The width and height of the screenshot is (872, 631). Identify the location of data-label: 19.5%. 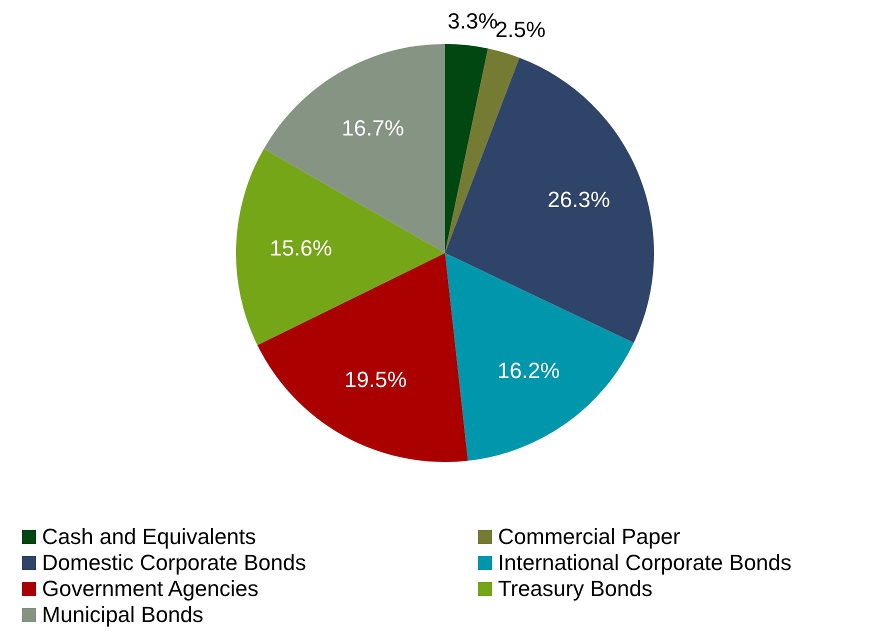
(375, 379).